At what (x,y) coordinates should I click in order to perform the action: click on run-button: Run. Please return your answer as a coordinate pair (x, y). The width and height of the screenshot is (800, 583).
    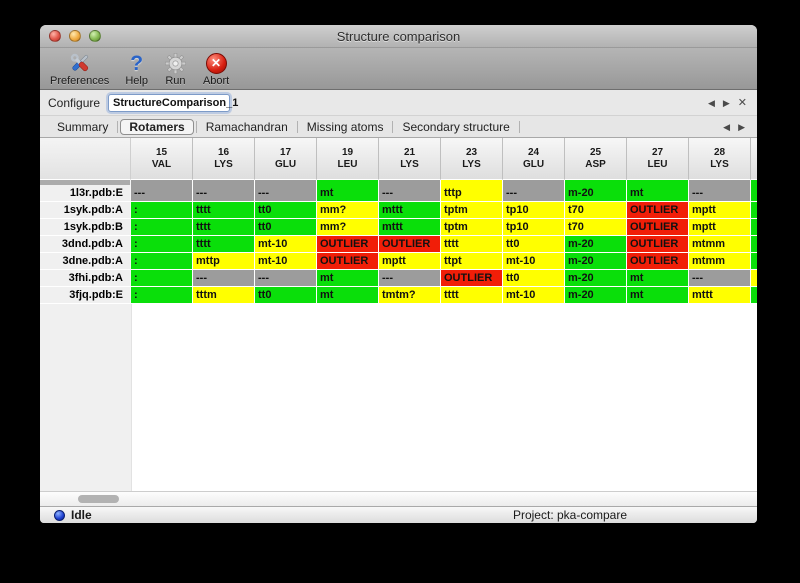
    Looking at the image, I should click on (175, 69).